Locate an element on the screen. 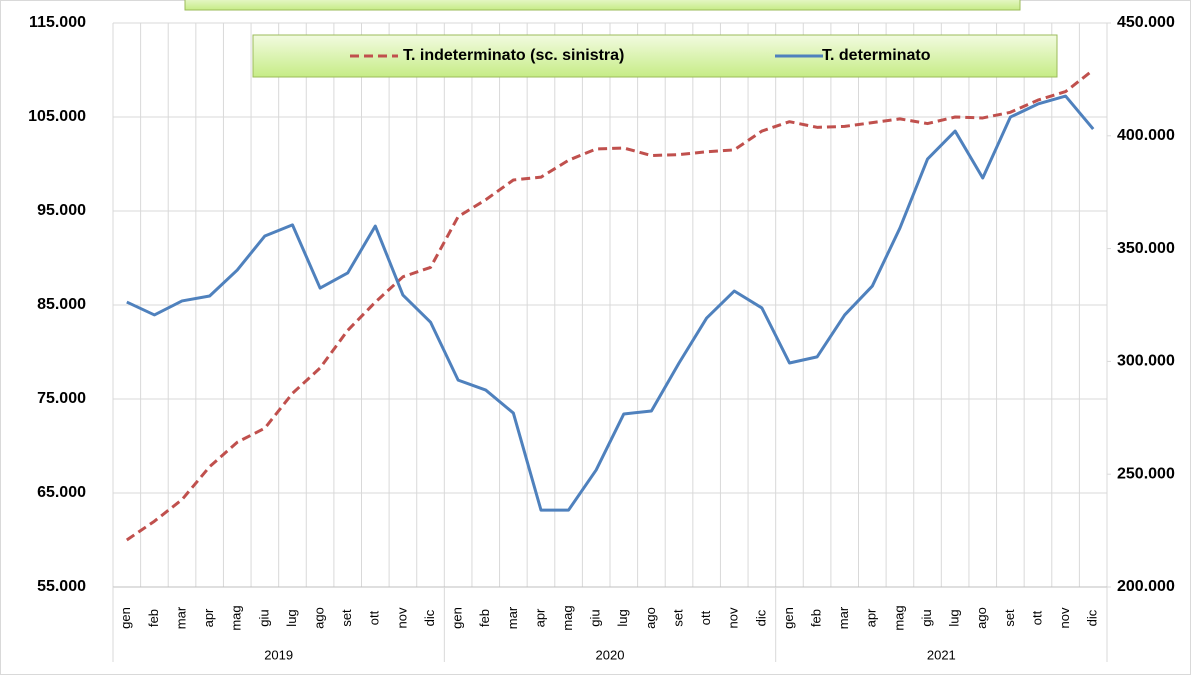 The width and height of the screenshot is (1191, 675). y-tick-label: 75.000 is located at coordinates (61, 398).